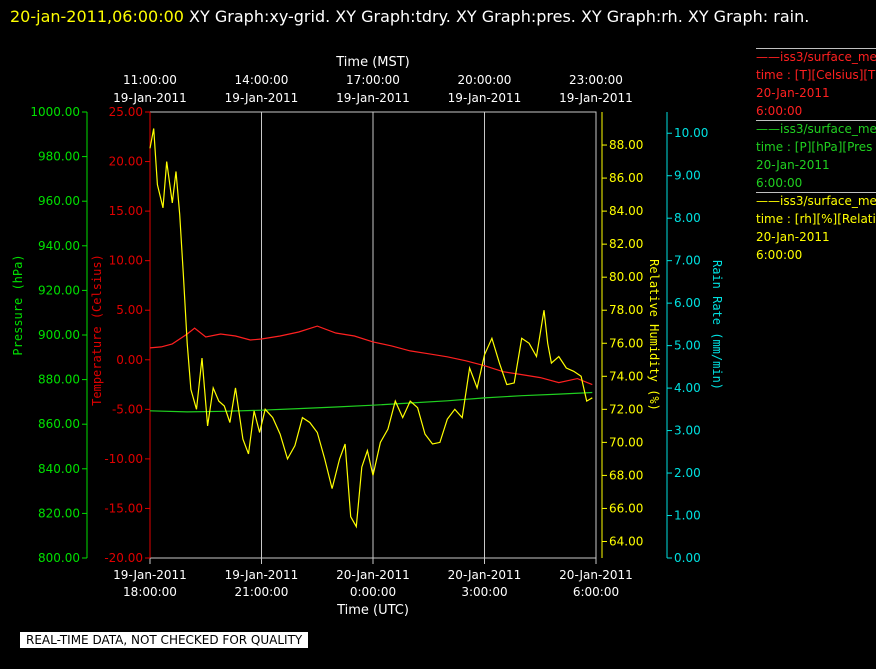 The height and width of the screenshot is (669, 876). Describe the element at coordinates (596, 80) in the screenshot. I see `top-tick-time: 23:00:00` at that location.